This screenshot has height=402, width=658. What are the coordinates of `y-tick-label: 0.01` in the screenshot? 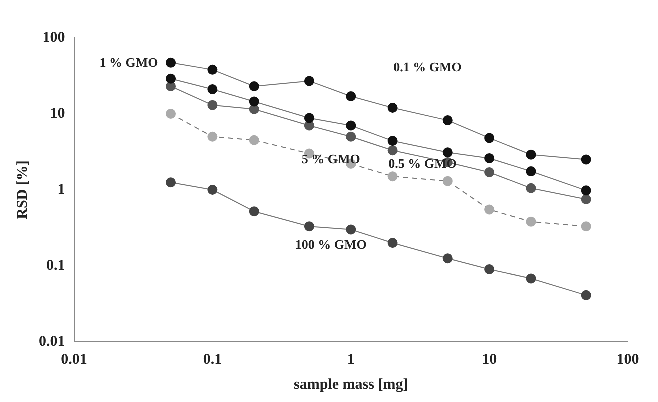 It's located at (52, 342).